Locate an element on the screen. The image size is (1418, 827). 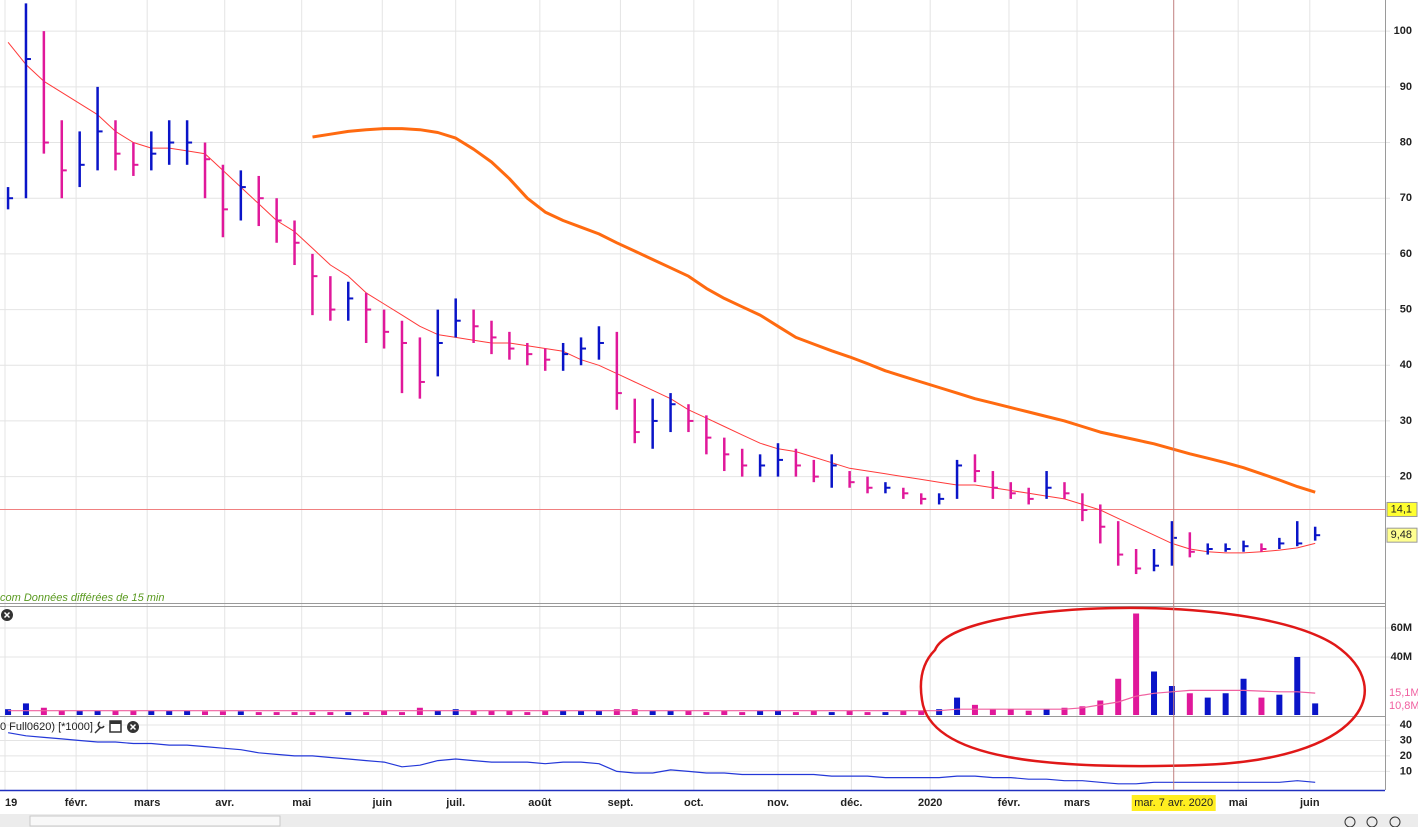
scrollbar is located at coordinates (709, 820).